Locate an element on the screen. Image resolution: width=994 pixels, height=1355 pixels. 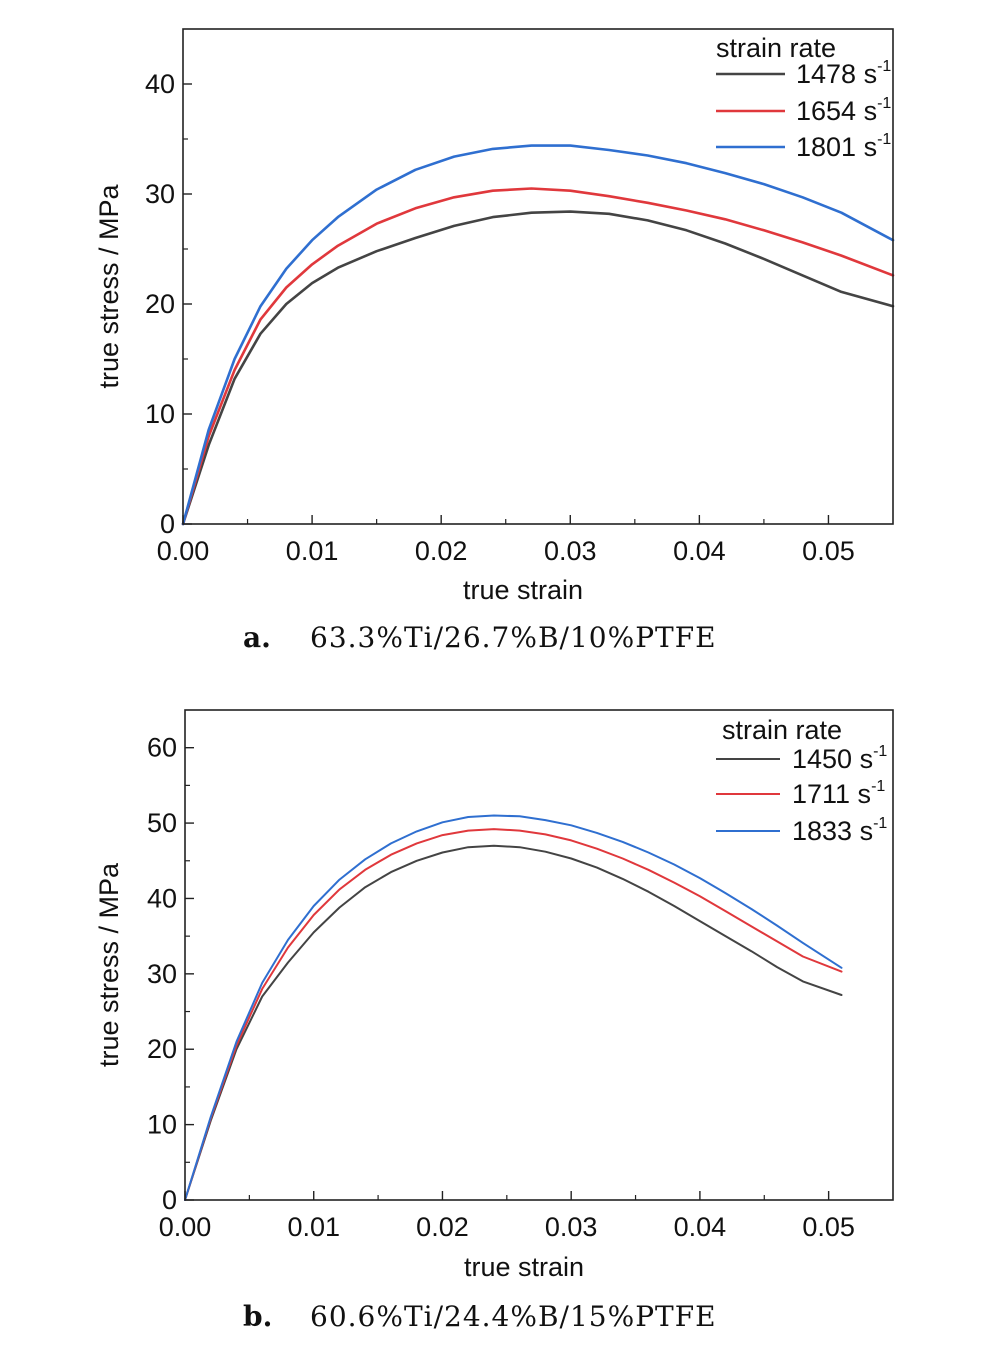
x-tick-label-a-4: 0.04 is located at coordinates (699, 551).